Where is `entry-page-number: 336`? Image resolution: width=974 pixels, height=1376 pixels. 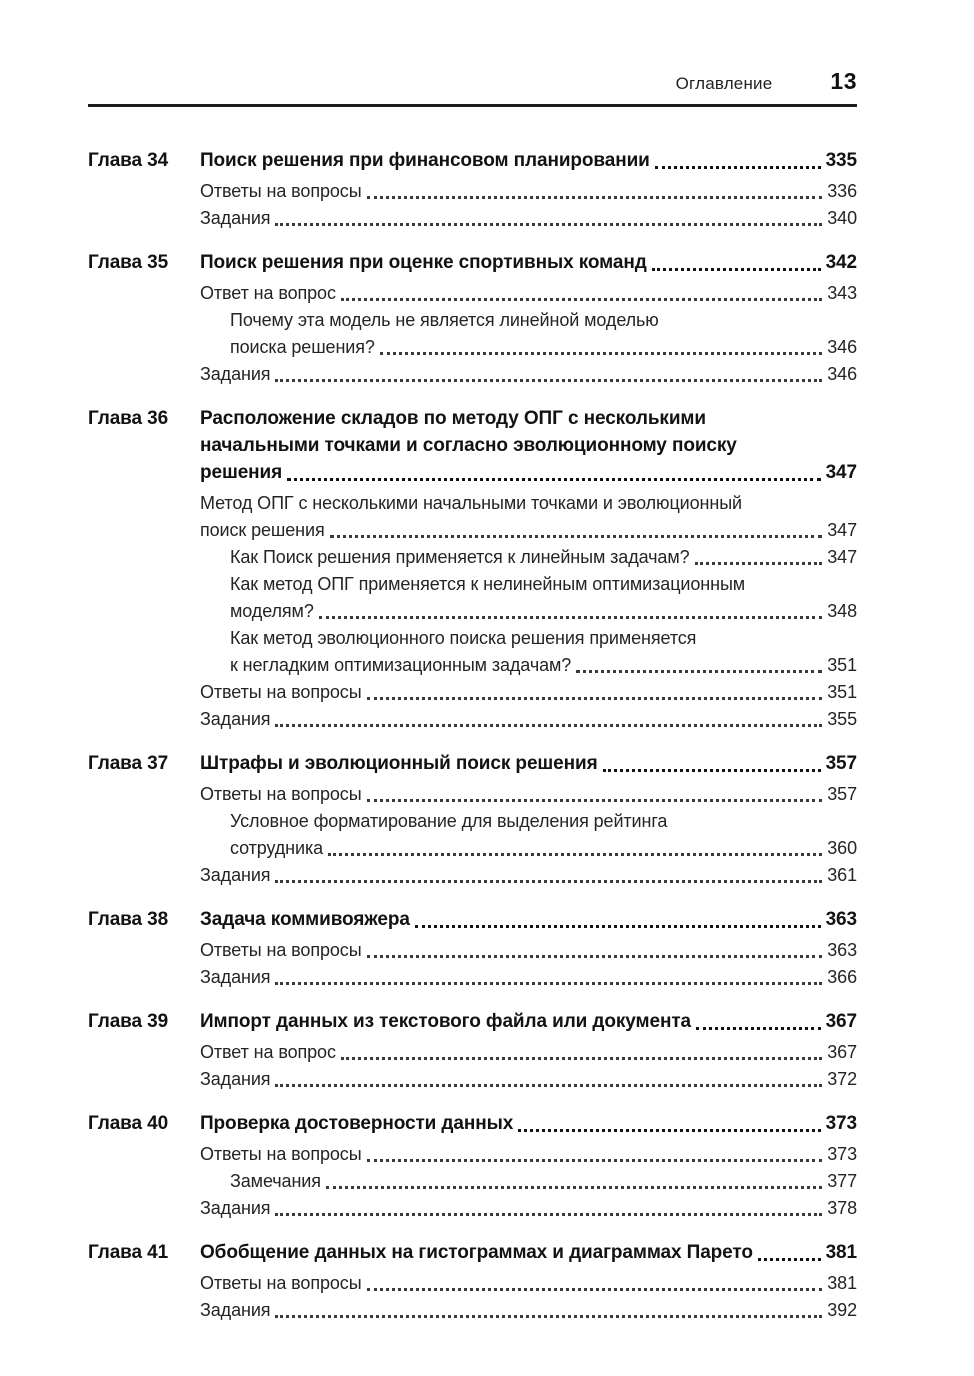
entry-page-number: 336 is located at coordinates (842, 191).